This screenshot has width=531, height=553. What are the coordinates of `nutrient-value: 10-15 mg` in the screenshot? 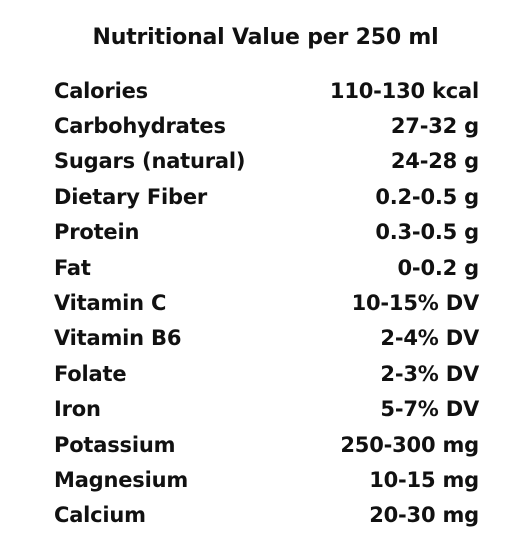 It's located at (424, 479).